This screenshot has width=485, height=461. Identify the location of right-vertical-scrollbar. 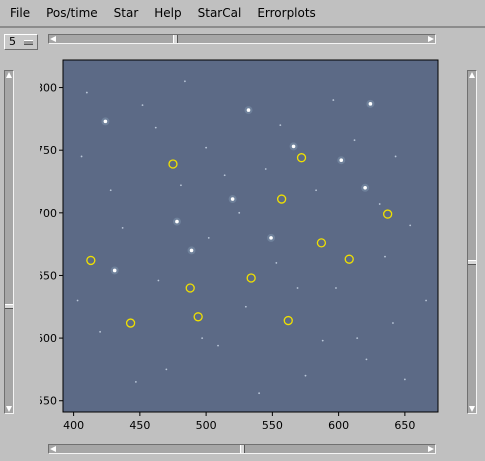
(472, 242).